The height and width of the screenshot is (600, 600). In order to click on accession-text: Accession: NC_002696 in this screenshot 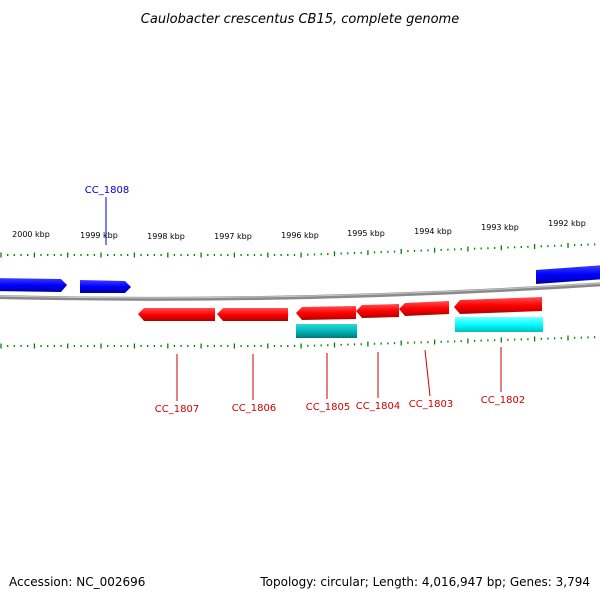, I will do `click(77, 582)`.